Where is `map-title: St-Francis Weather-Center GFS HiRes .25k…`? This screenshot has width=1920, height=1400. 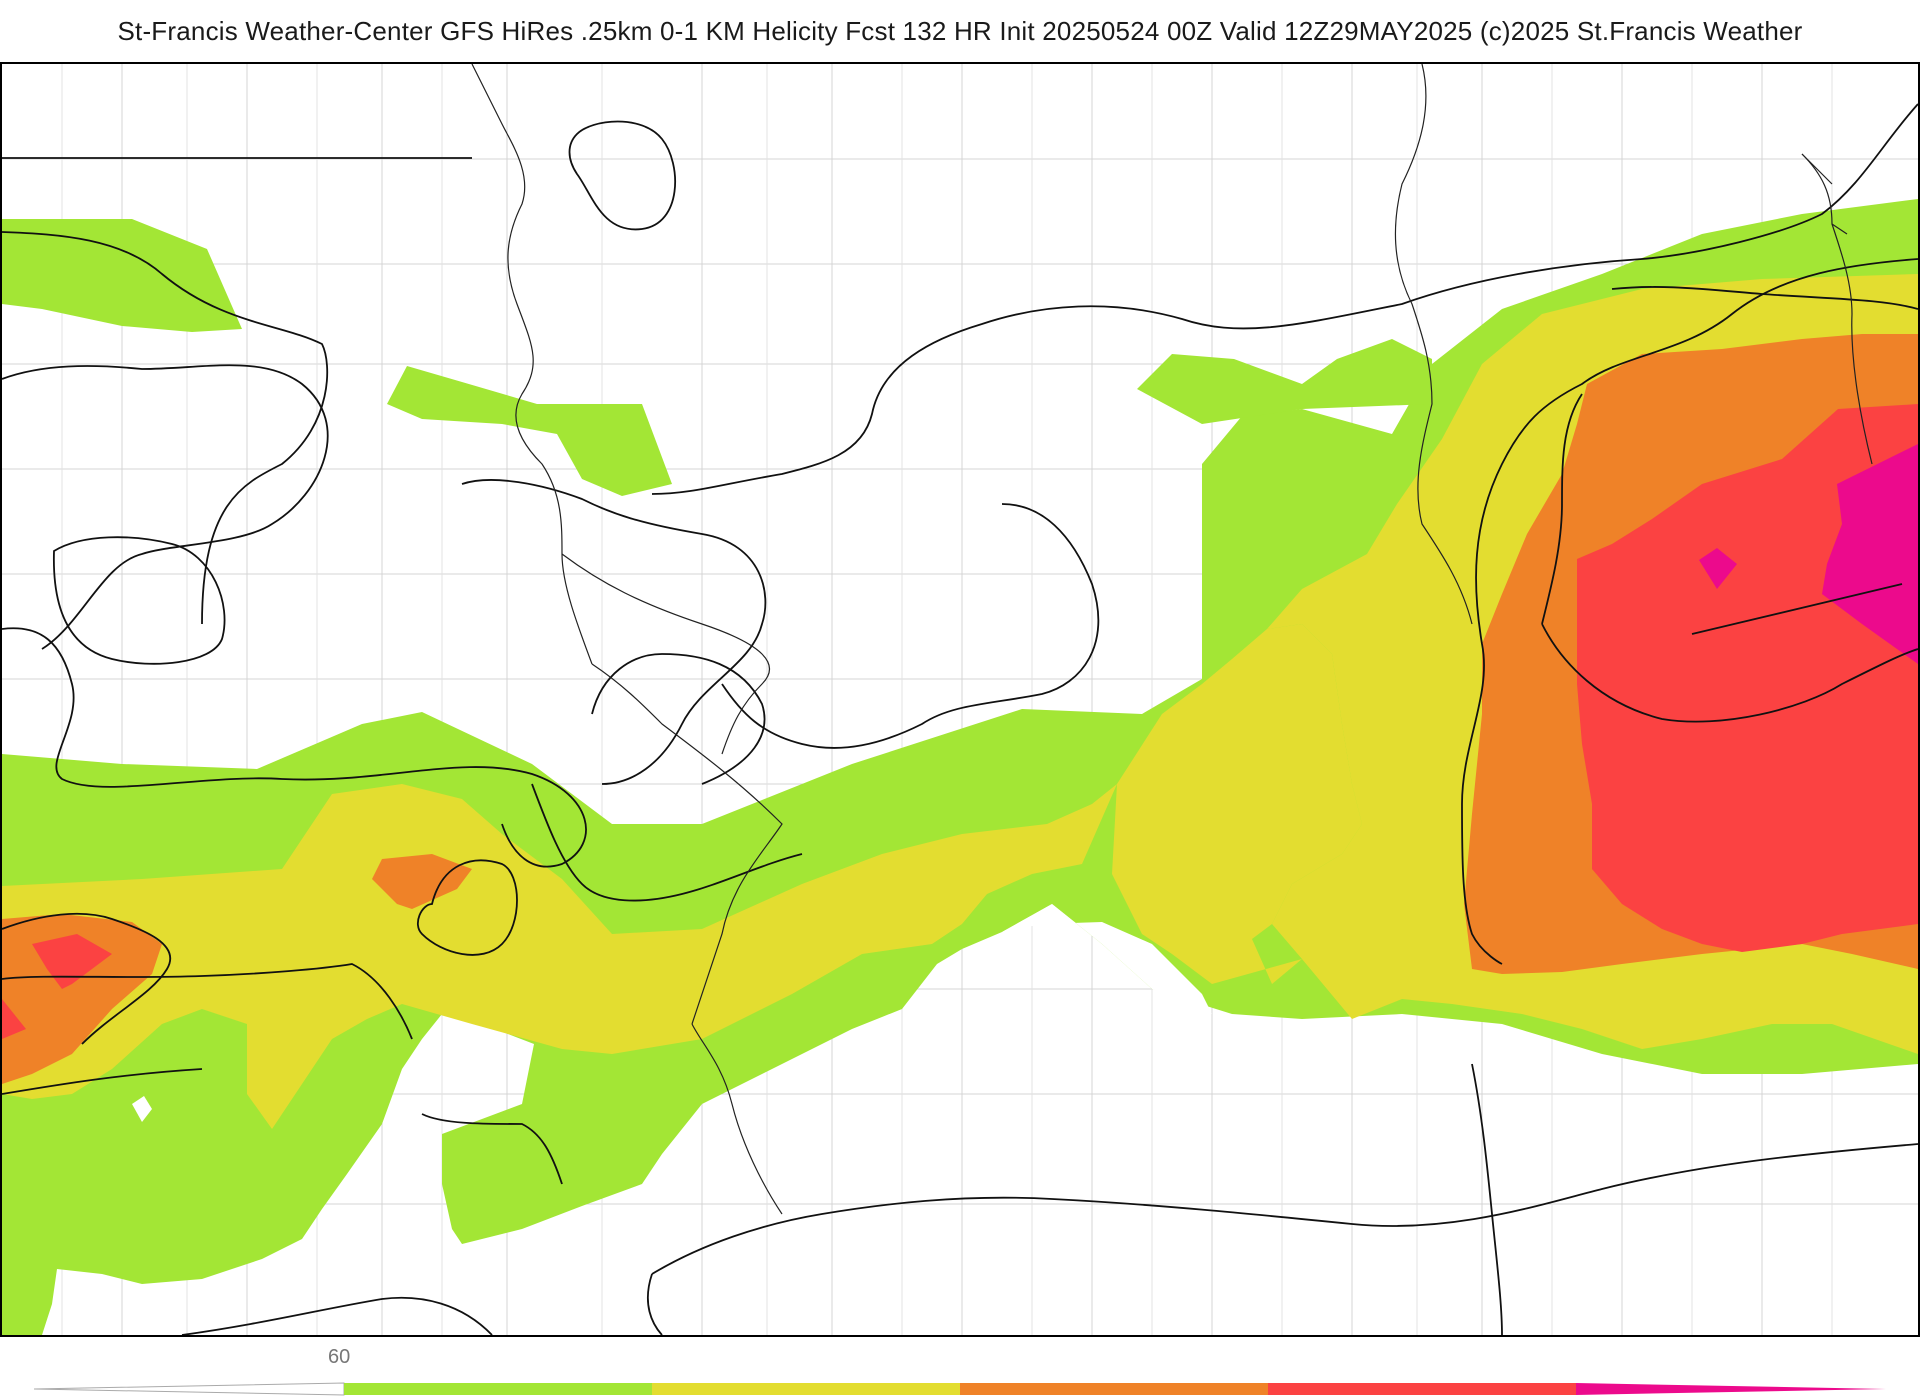 map-title: St-Francis Weather-Center GFS HiRes .25k… is located at coordinates (960, 31).